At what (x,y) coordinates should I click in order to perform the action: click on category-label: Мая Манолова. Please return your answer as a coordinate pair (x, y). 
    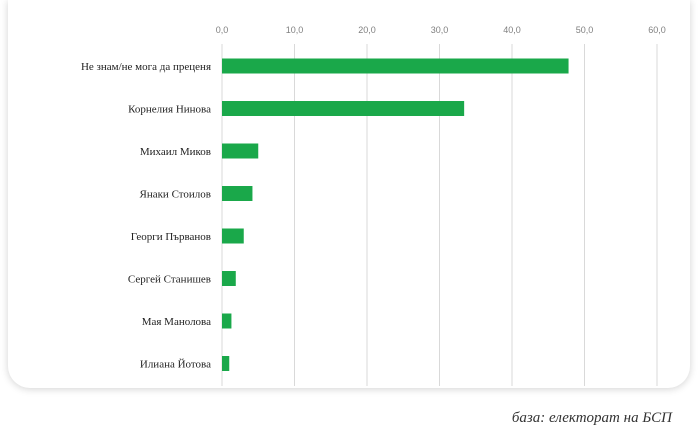
    Looking at the image, I should click on (176, 322).